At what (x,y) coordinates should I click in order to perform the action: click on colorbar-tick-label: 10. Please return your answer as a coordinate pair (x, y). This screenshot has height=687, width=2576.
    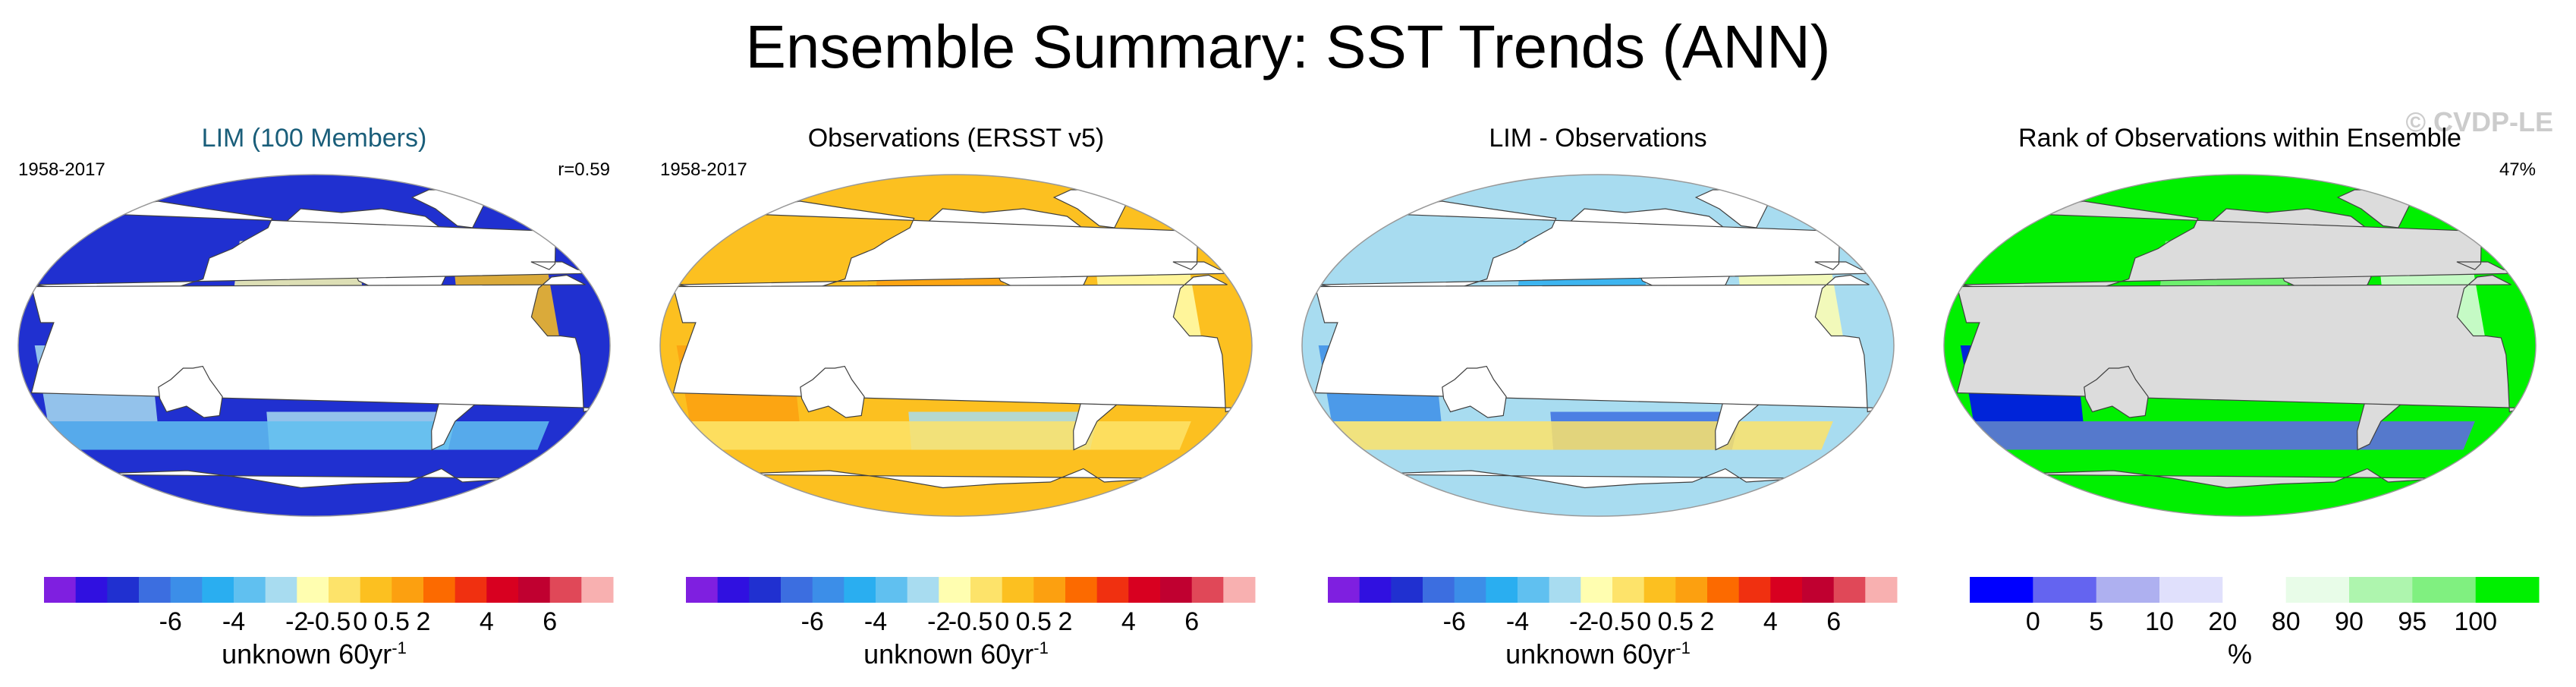
    Looking at the image, I should click on (2159, 620).